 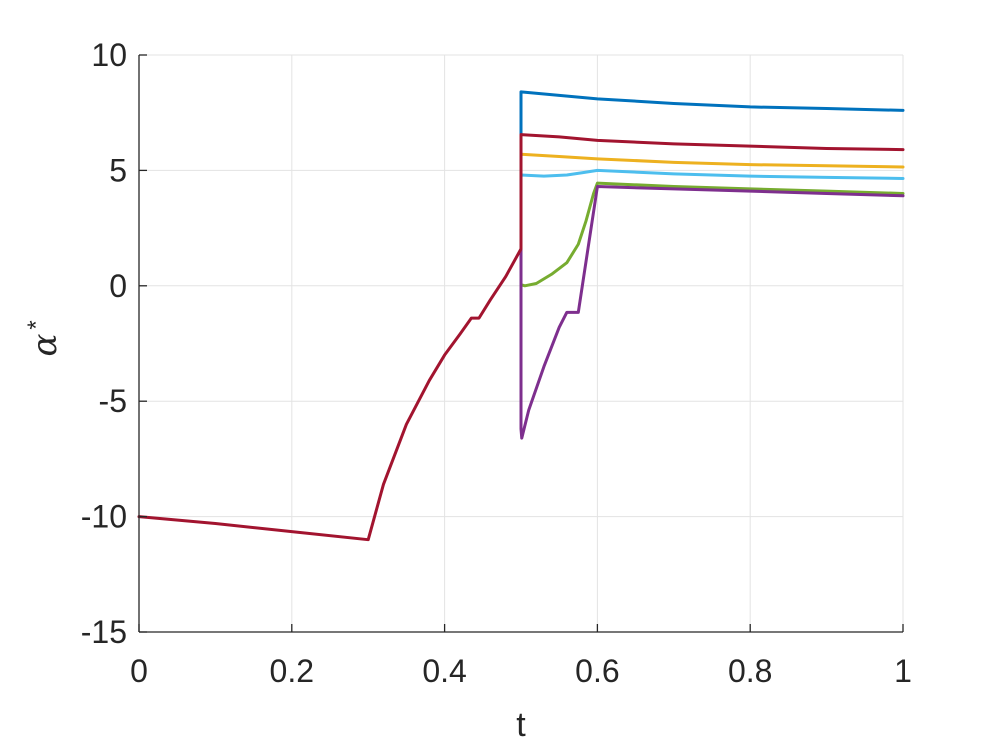 I want to click on y-axis-label-superscript: *, so click(x=36, y=324).